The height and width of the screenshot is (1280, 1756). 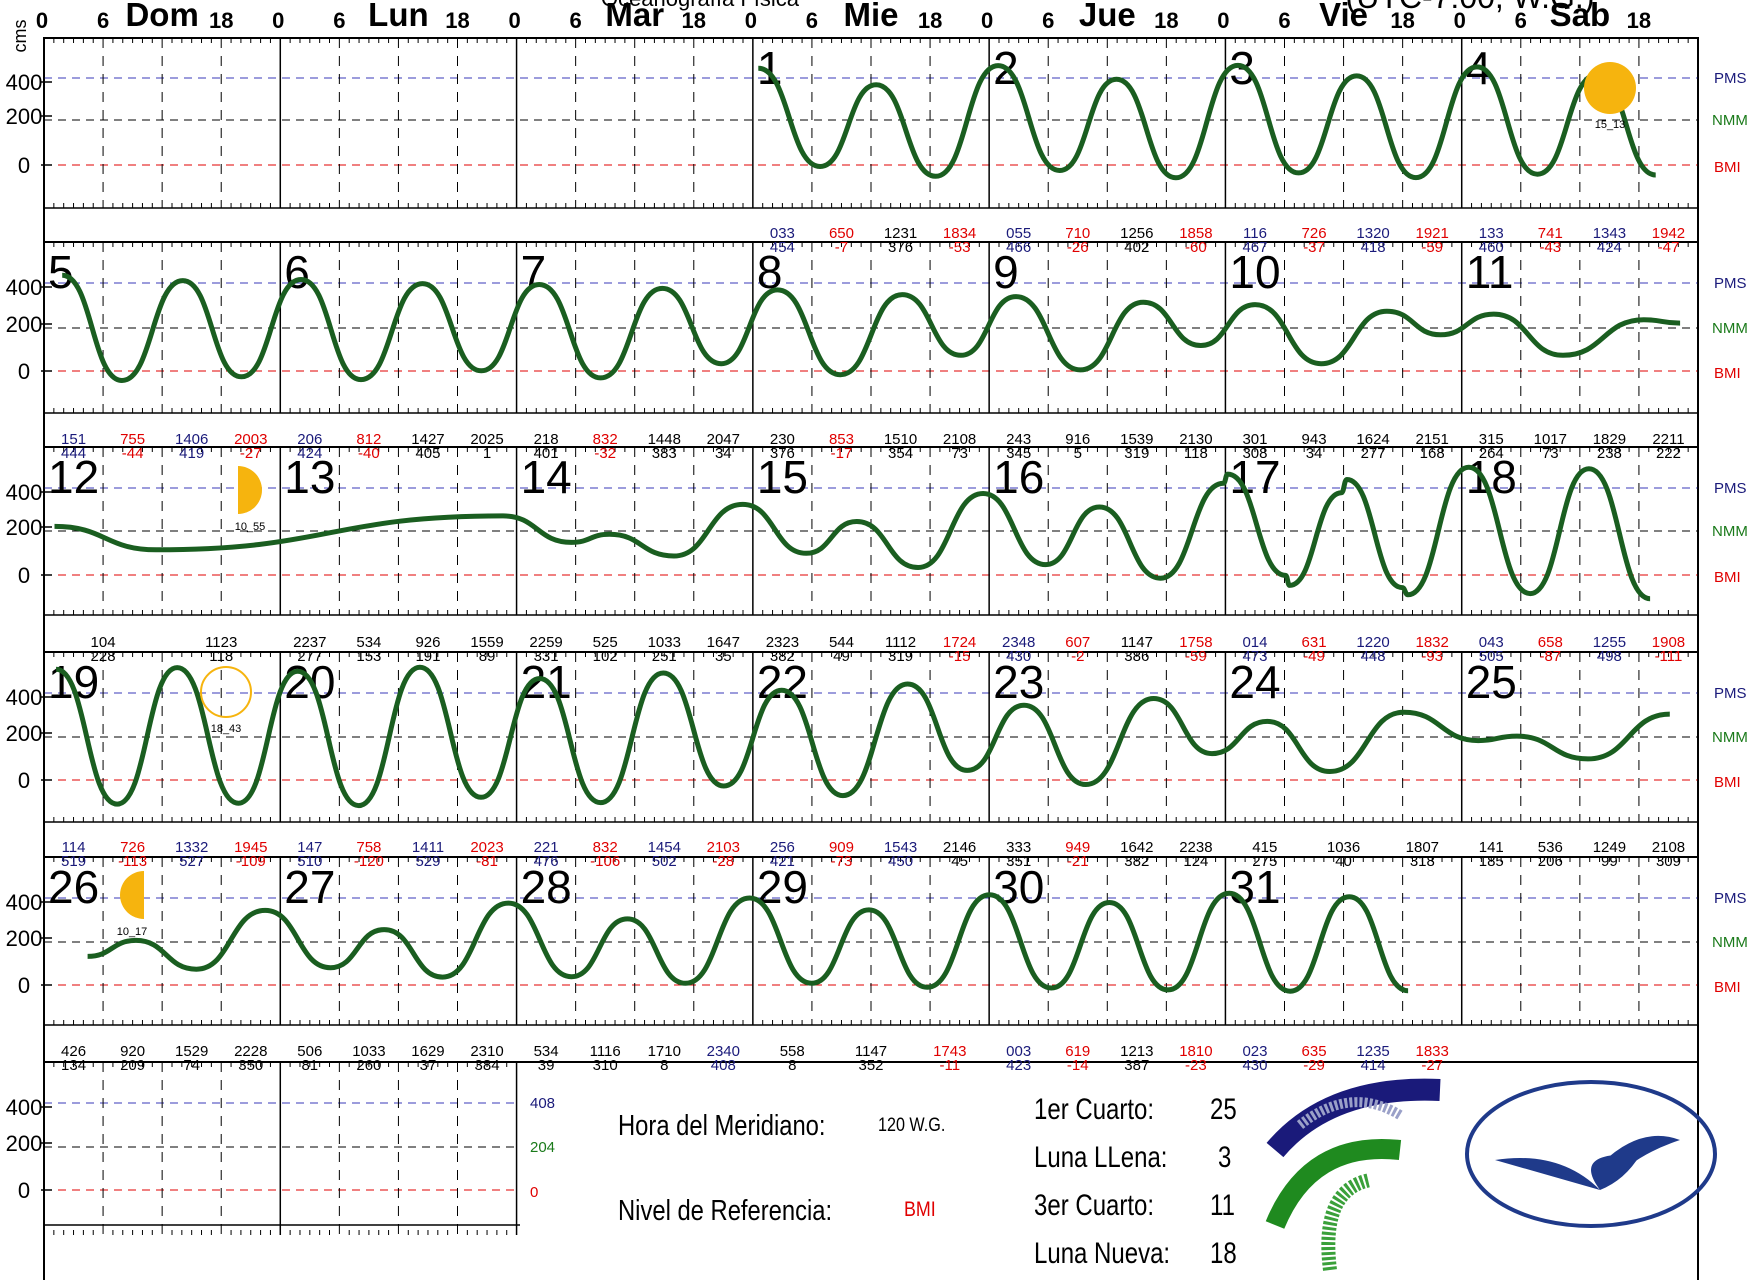 I want to click on extreme-height: 309, so click(x=1668, y=861).